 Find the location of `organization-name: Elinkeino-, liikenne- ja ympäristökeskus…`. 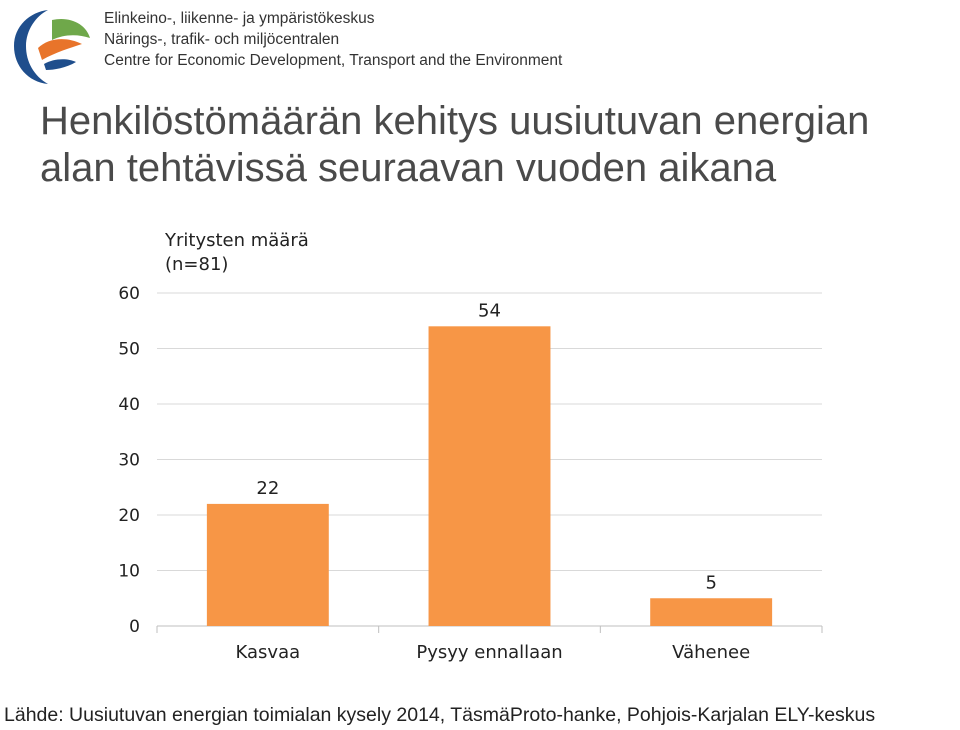

organization-name: Elinkeino-, liikenne- ja ympäristökeskus… is located at coordinates (333, 39).